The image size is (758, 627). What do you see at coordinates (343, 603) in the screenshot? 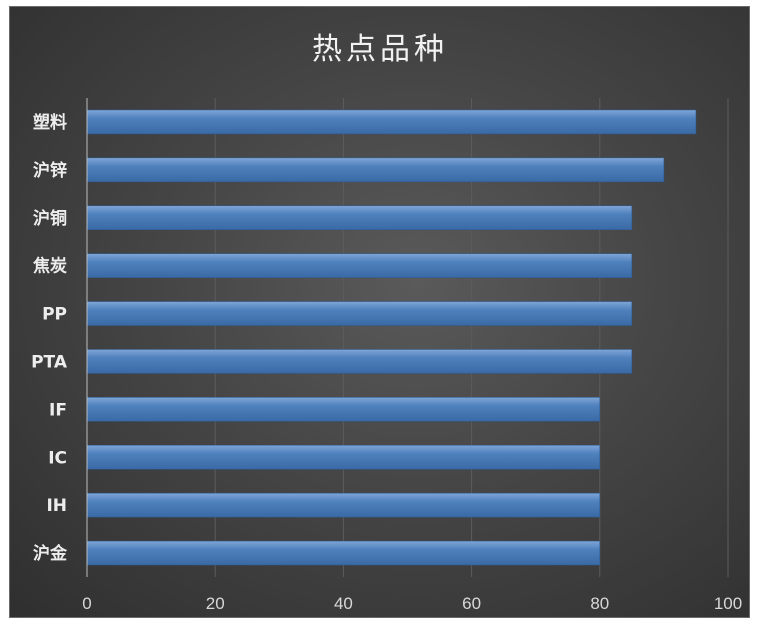
I see `x-tick-label-40: 40` at bounding box center [343, 603].